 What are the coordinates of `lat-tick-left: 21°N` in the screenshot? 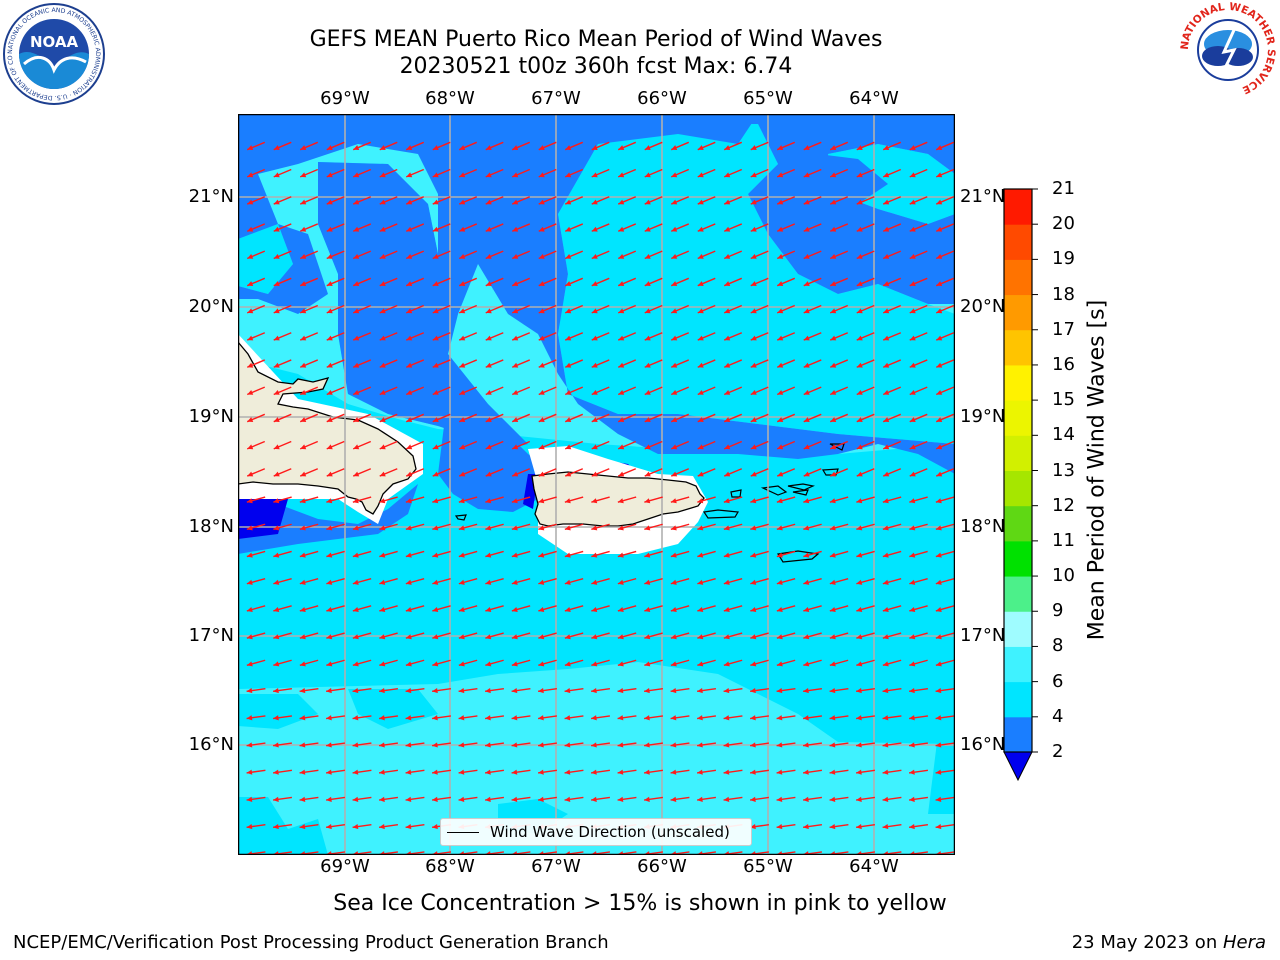 It's located at (211, 196).